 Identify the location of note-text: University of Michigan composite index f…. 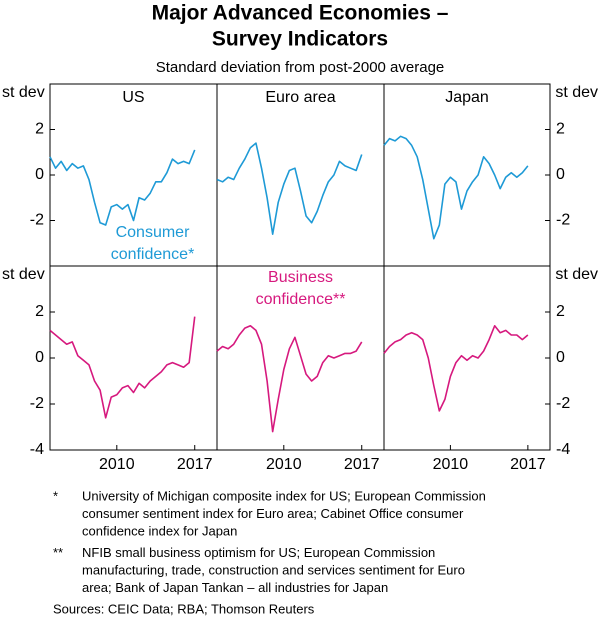
(284, 495).